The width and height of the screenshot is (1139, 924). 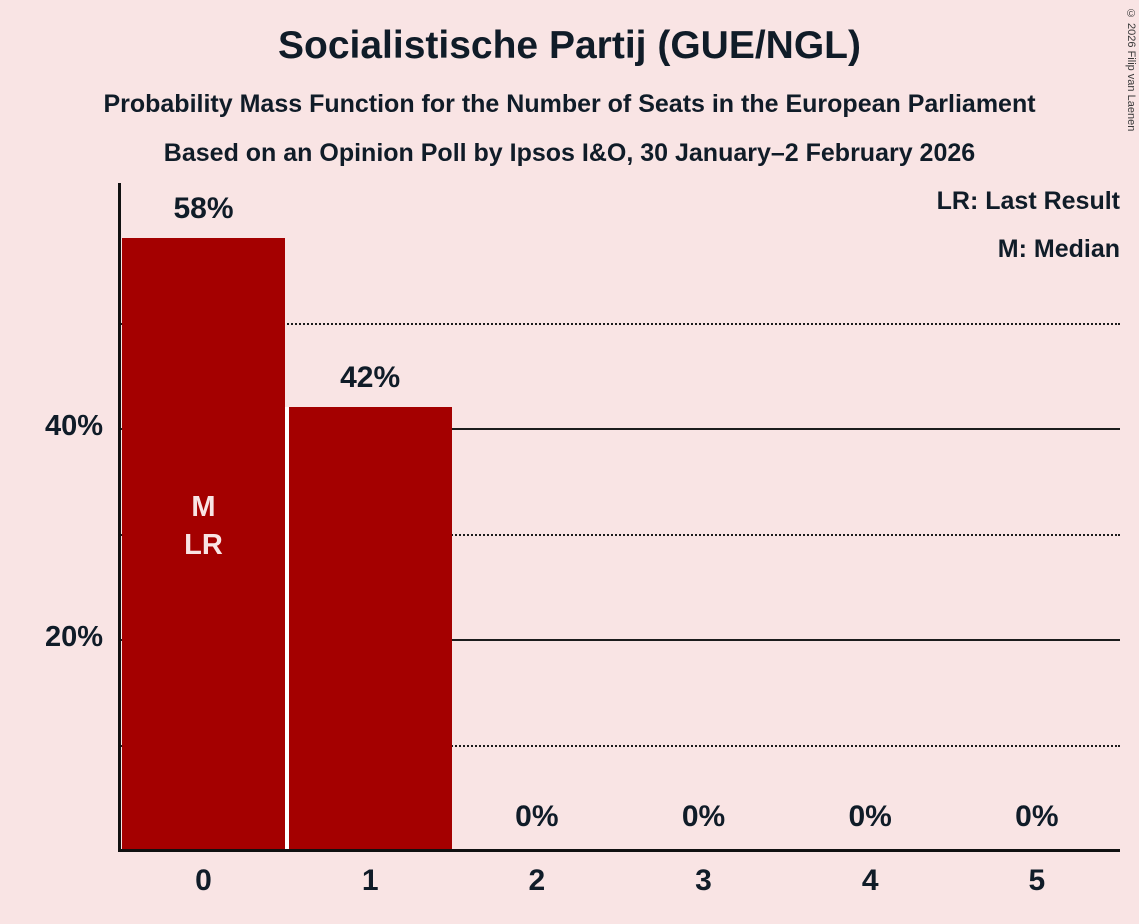 What do you see at coordinates (620, 429) in the screenshot?
I see `gridline-40pct` at bounding box center [620, 429].